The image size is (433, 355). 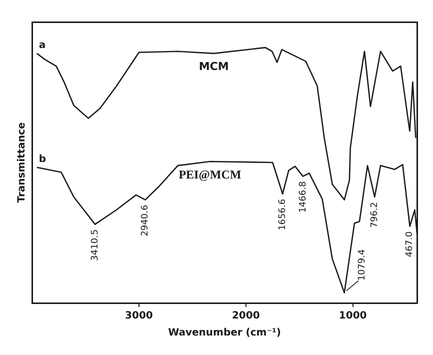 What do you see at coordinates (303, 197) in the screenshot?
I see `annotation: 1466.8` at bounding box center [303, 197].